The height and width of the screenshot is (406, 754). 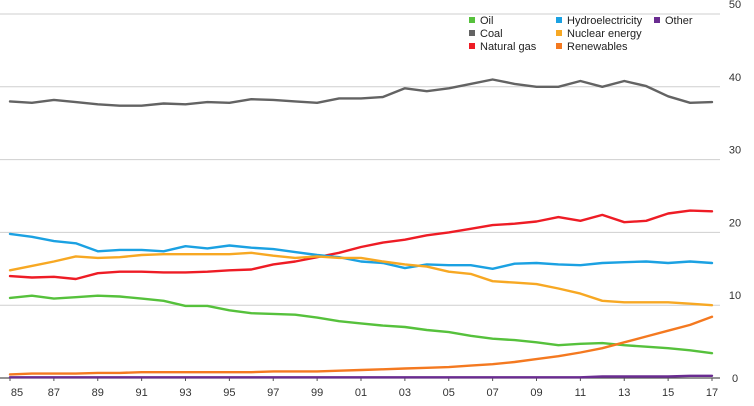 I want to click on x-tick-label-07: 07, so click(x=493, y=393).